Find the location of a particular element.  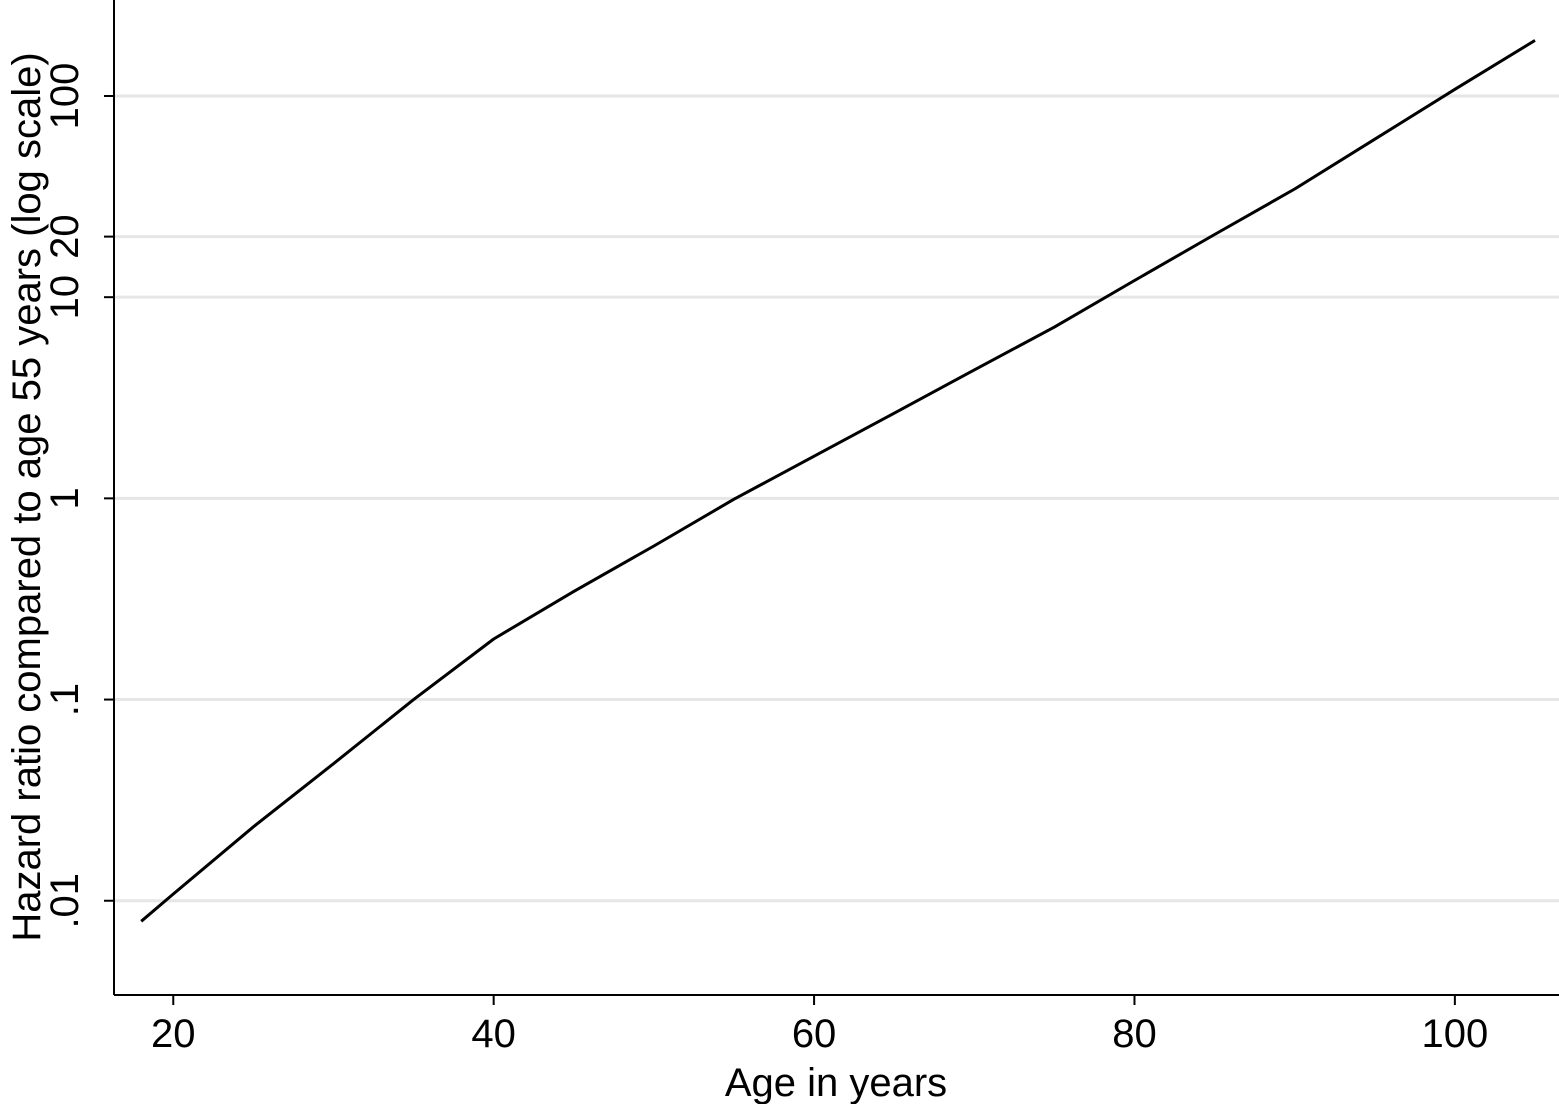

x-tick-label: 80 is located at coordinates (1134, 1034).